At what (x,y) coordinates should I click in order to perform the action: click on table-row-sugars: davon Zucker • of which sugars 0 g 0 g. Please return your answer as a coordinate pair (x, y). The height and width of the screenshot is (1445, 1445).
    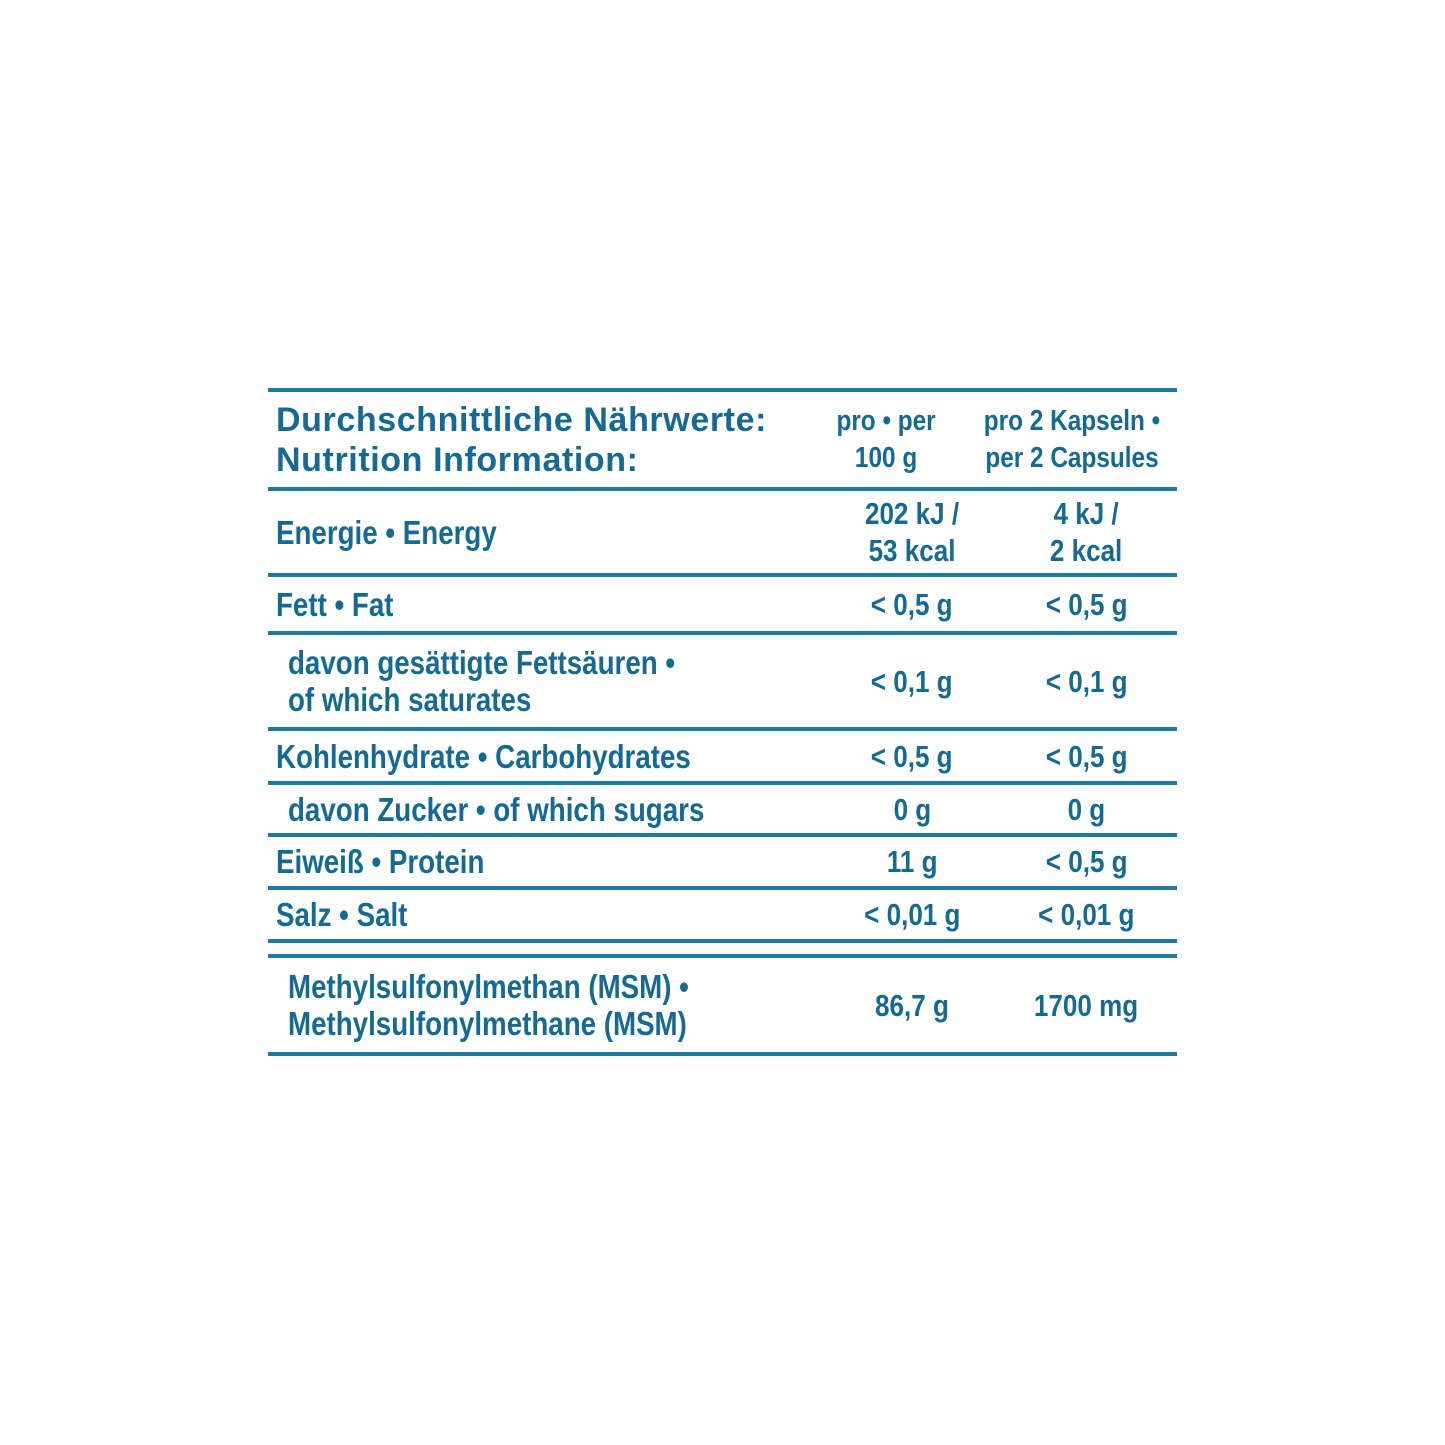
    Looking at the image, I should click on (722, 807).